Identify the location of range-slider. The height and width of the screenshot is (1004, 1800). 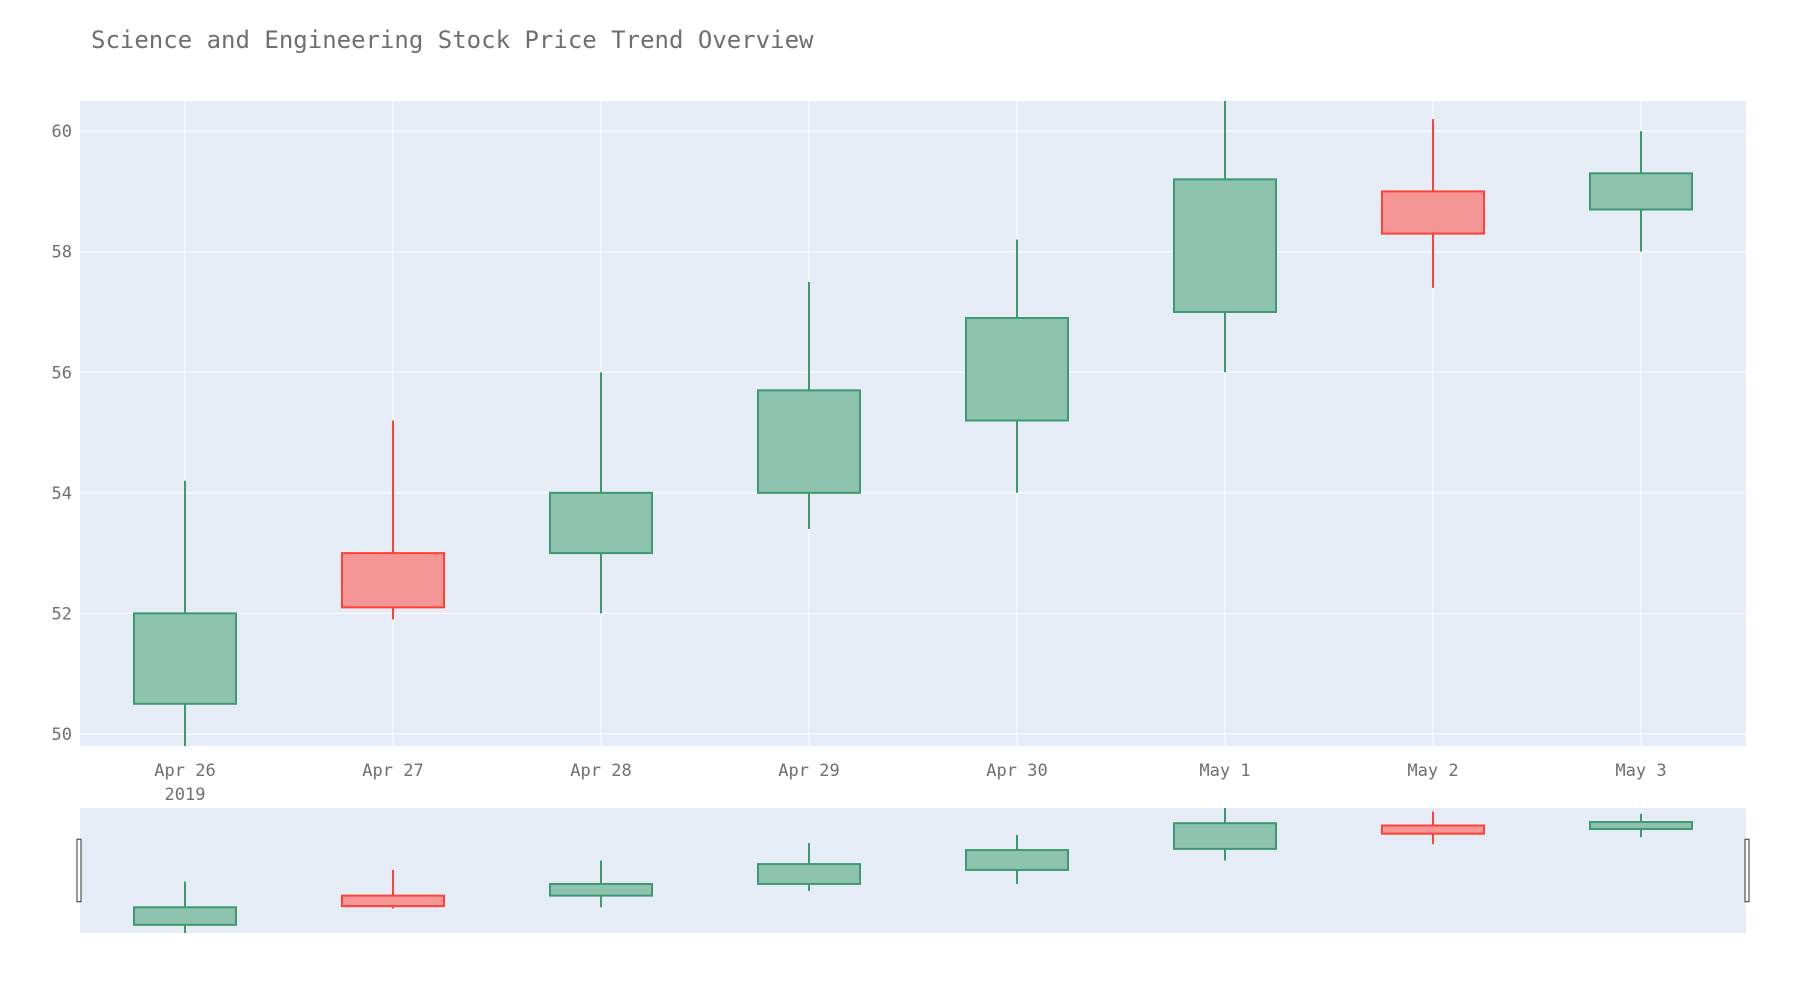
(913, 870).